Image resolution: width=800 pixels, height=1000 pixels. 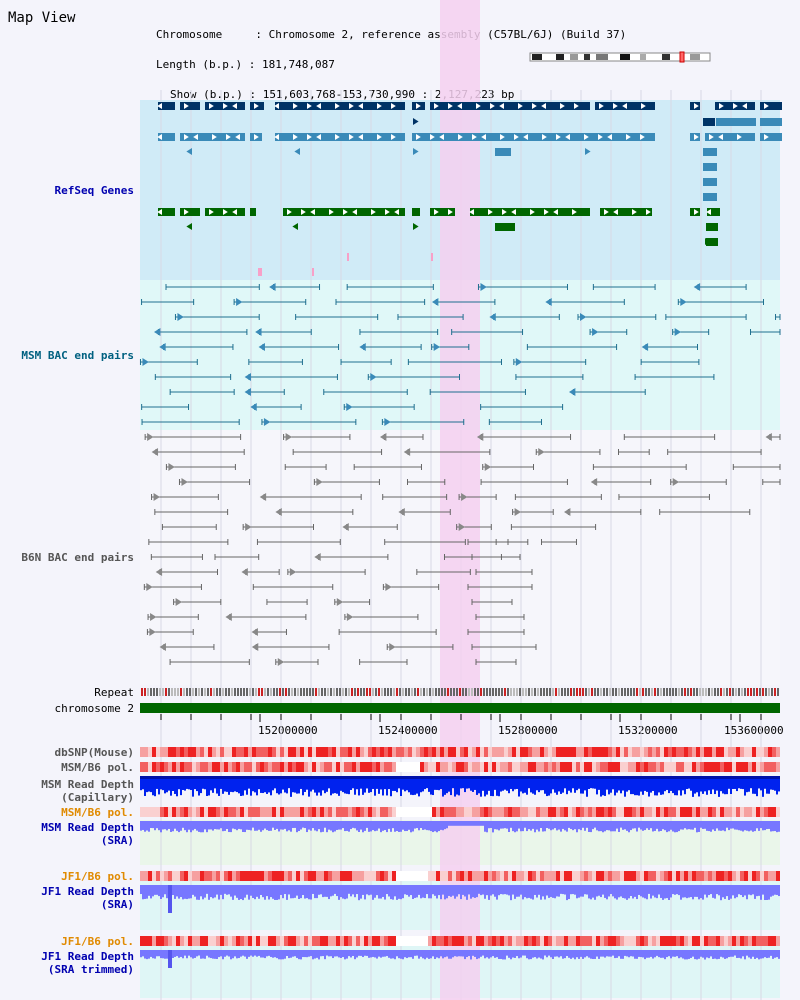 I want to click on msm-bac-label: MSM BAC end pairs, so click(x=77, y=355).